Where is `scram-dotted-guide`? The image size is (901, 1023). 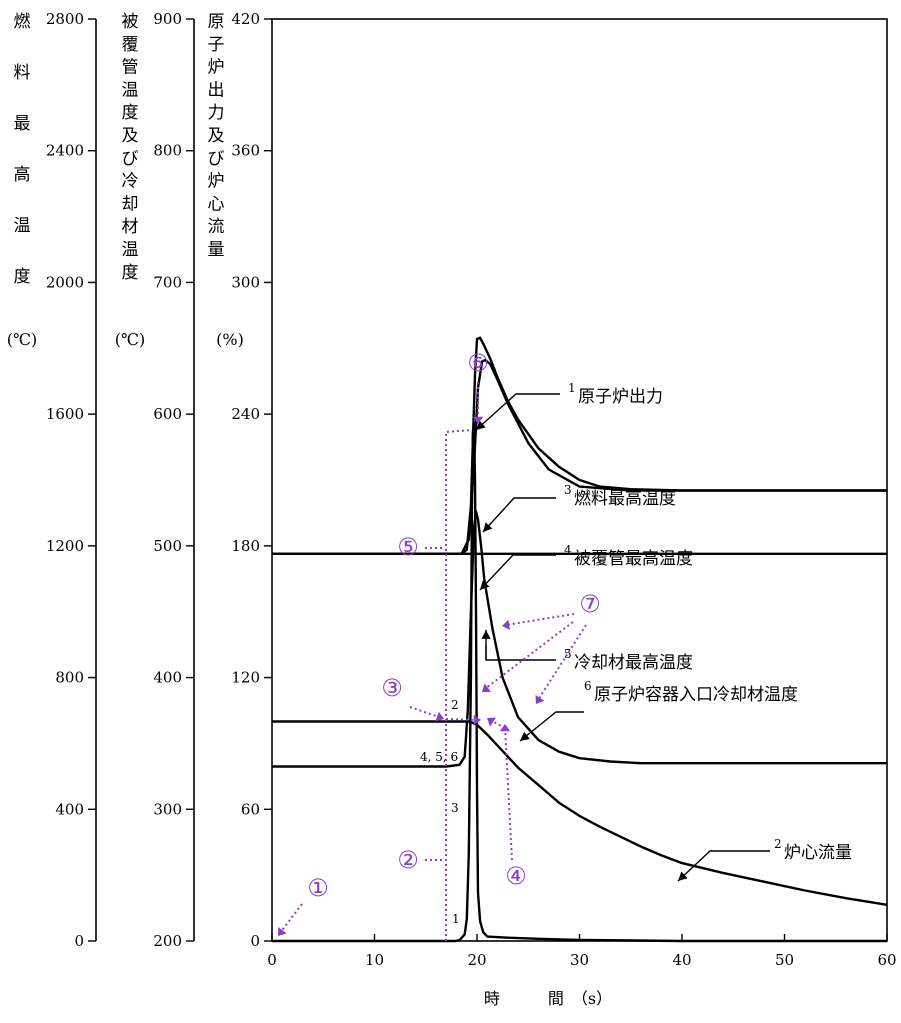 scram-dotted-guide is located at coordinates (459, 685).